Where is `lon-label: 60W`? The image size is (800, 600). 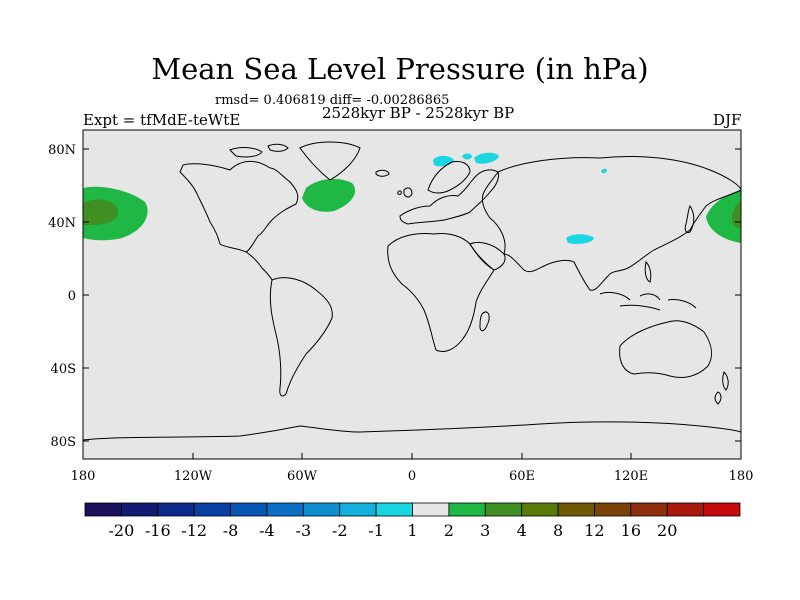
lon-label: 60W is located at coordinates (302, 476).